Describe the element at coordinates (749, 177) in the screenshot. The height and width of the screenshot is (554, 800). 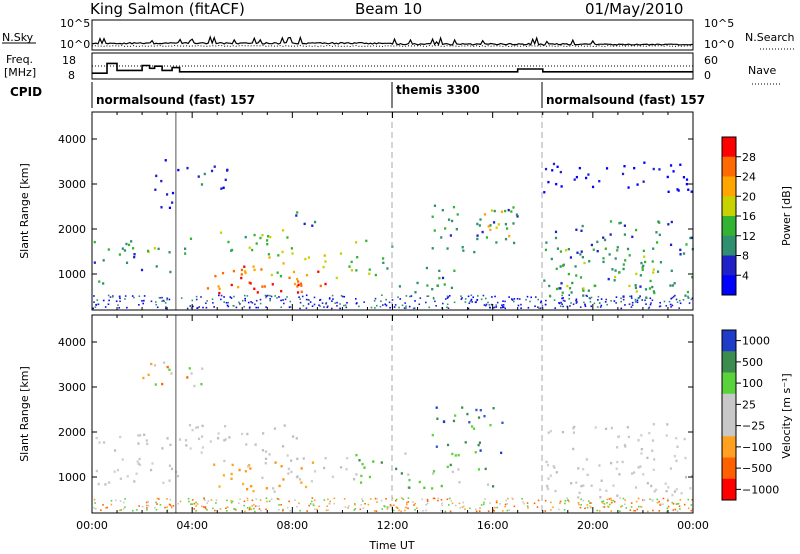
I see `power-colorbar-tick-label: 24` at that location.